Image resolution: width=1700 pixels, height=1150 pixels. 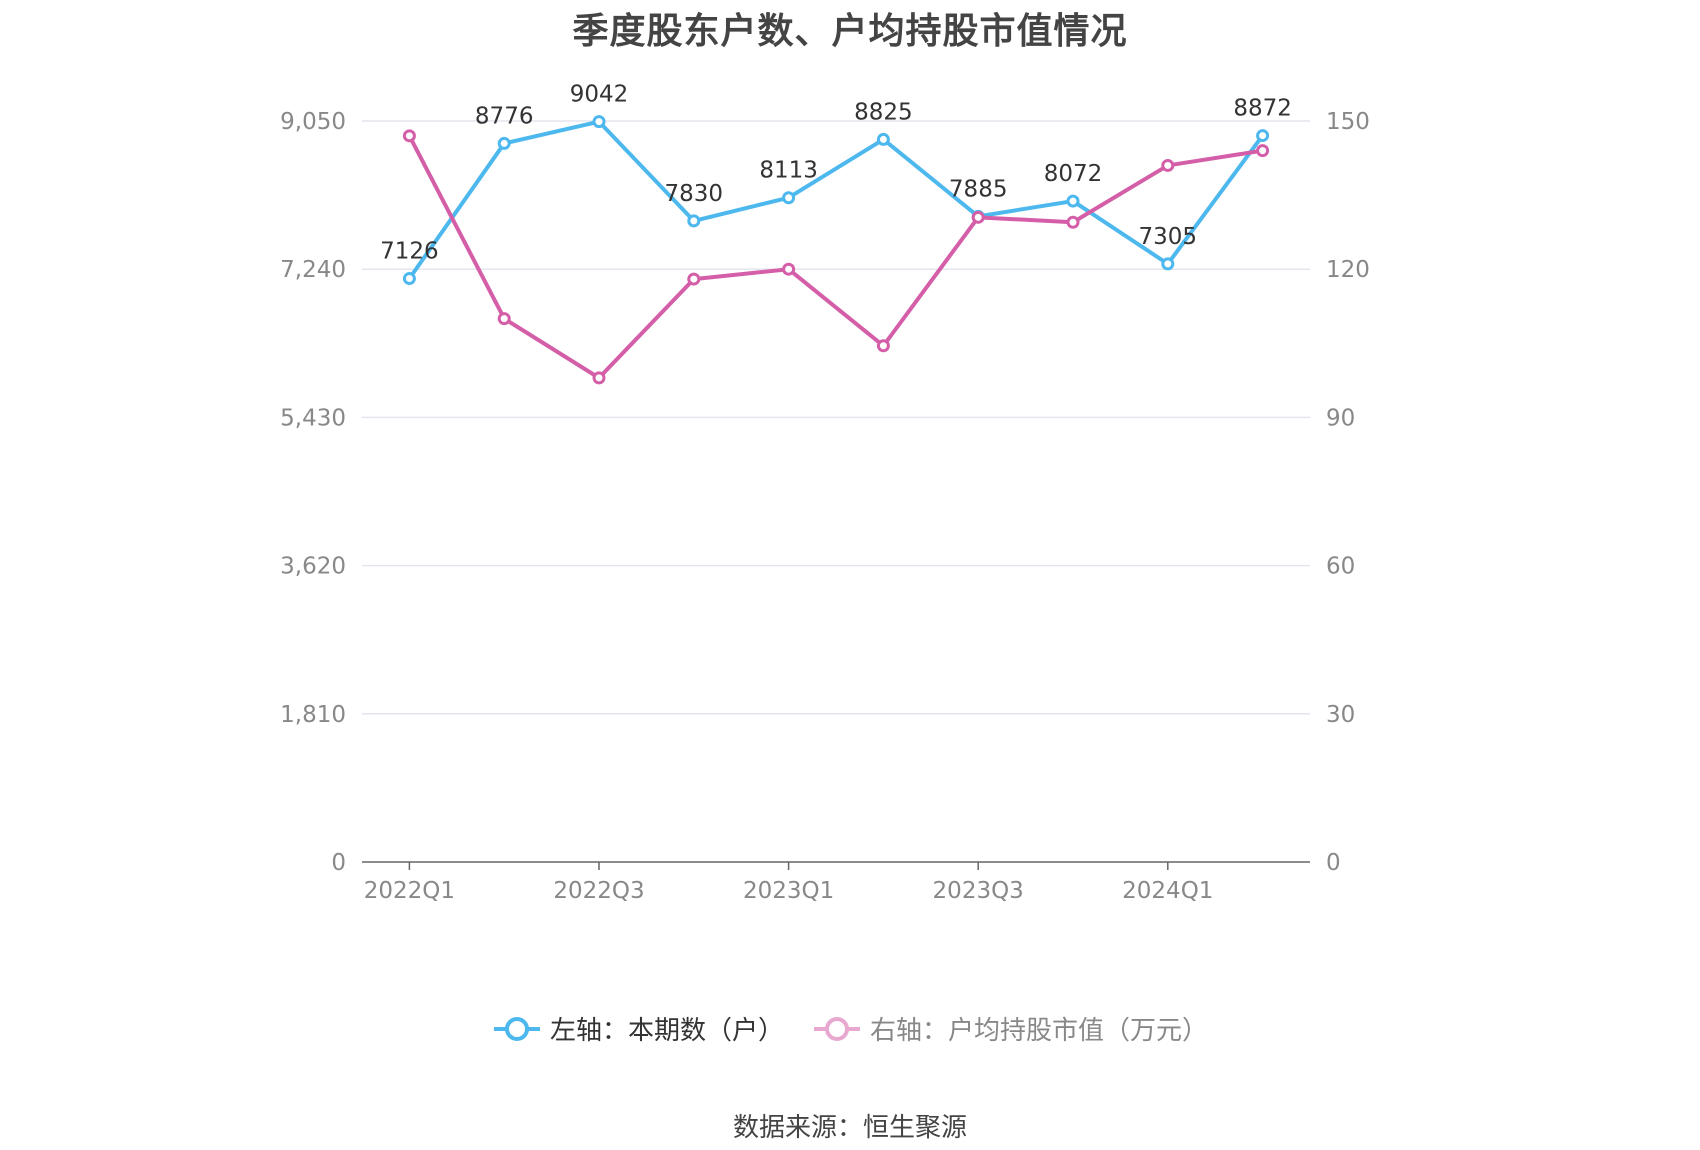 I want to click on data-label: 8776, so click(x=504, y=116).